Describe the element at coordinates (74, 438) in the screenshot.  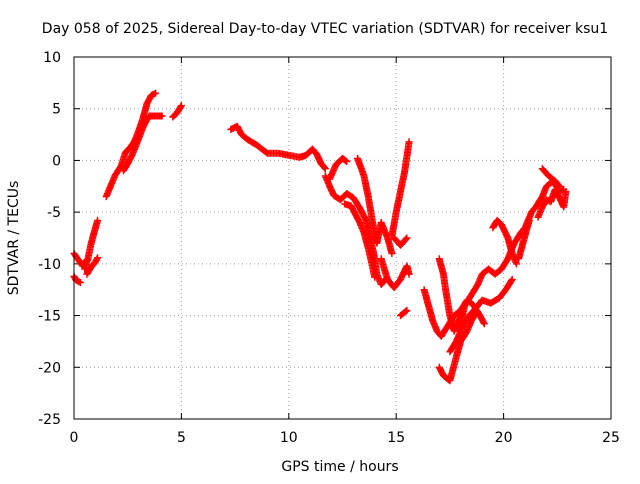
I see `x-tick-label: 0` at that location.